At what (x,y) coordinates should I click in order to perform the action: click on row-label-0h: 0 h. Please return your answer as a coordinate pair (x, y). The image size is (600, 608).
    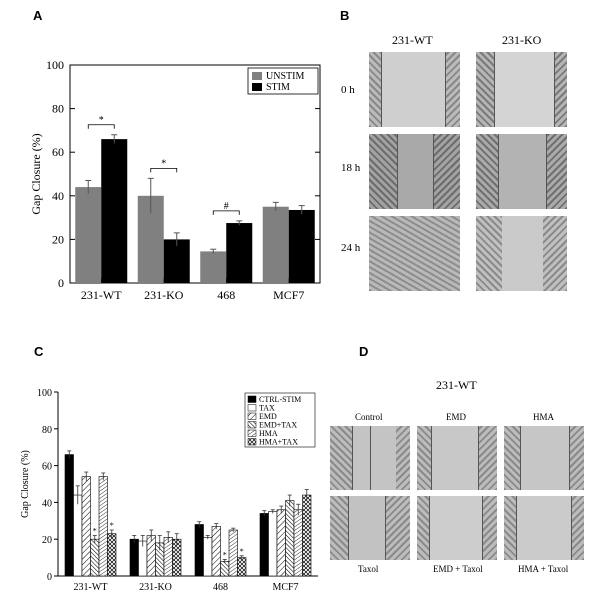
    Looking at the image, I should click on (348, 90).